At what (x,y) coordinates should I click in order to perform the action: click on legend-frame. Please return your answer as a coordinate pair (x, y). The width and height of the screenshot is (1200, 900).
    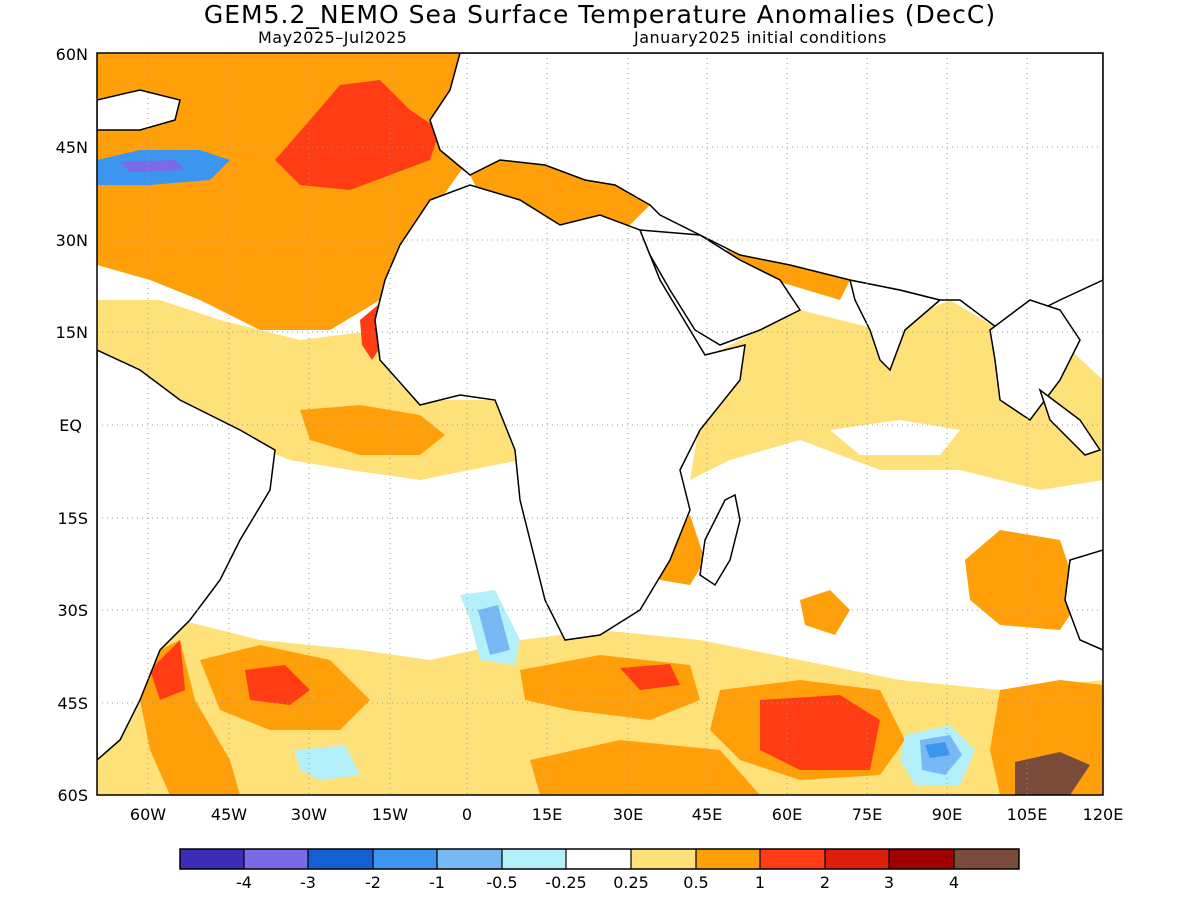
    Looking at the image, I should click on (599, 859).